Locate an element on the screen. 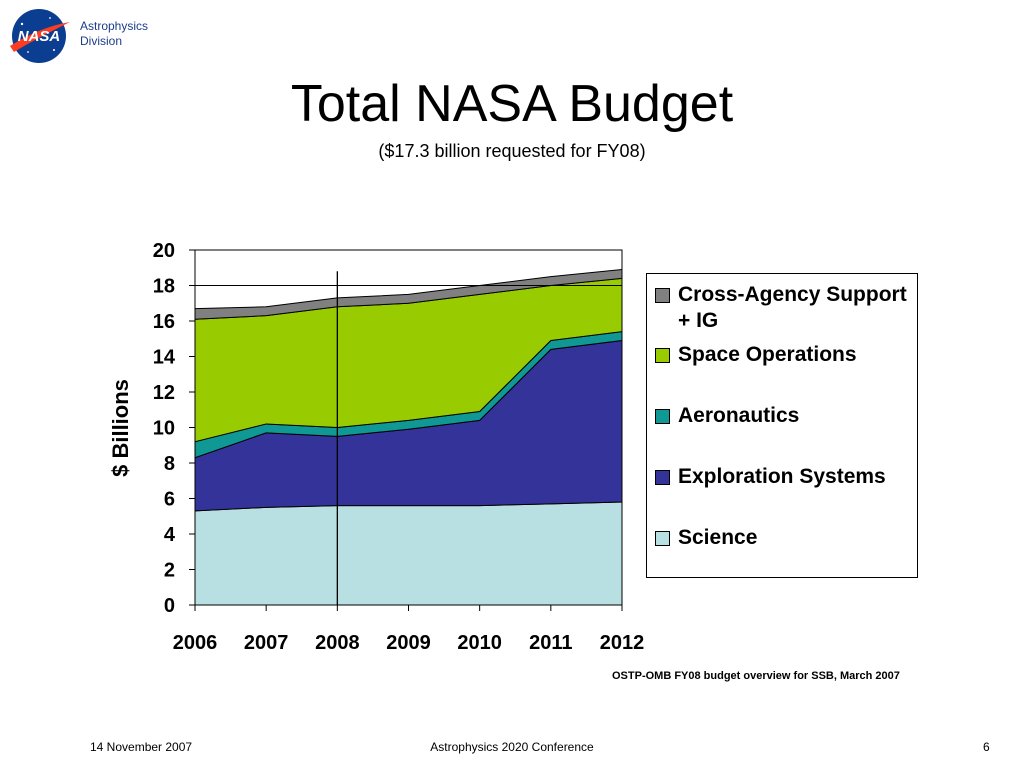  legend-swatch-science is located at coordinates (662, 538).